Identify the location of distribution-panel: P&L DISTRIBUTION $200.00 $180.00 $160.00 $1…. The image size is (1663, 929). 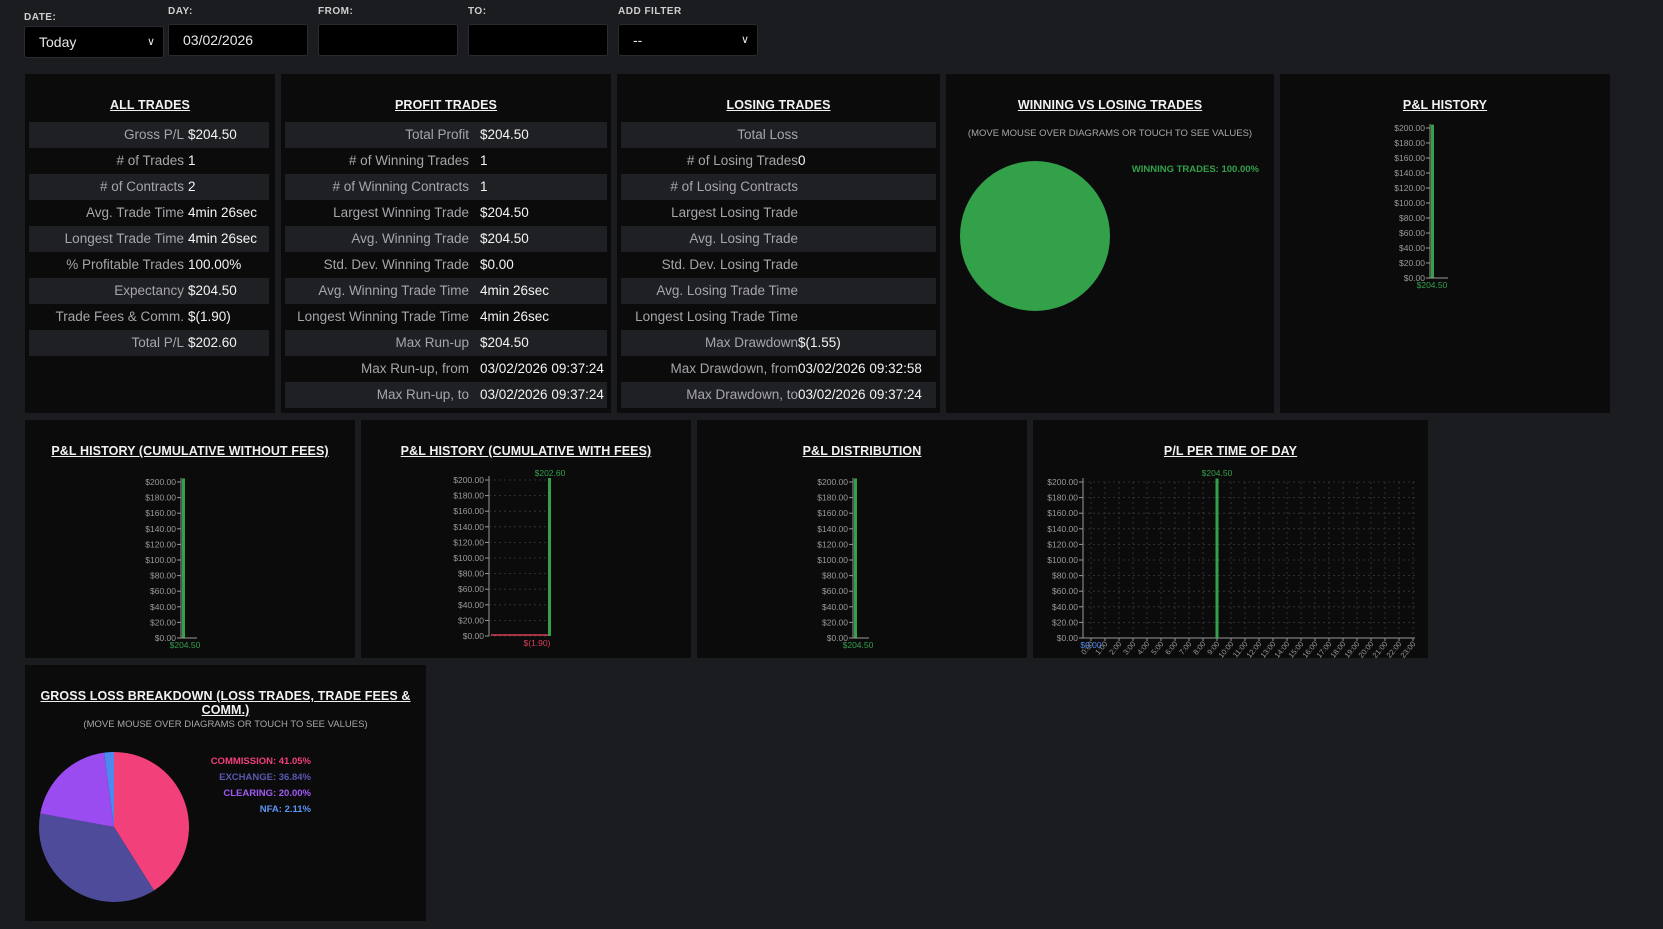
(862, 539).